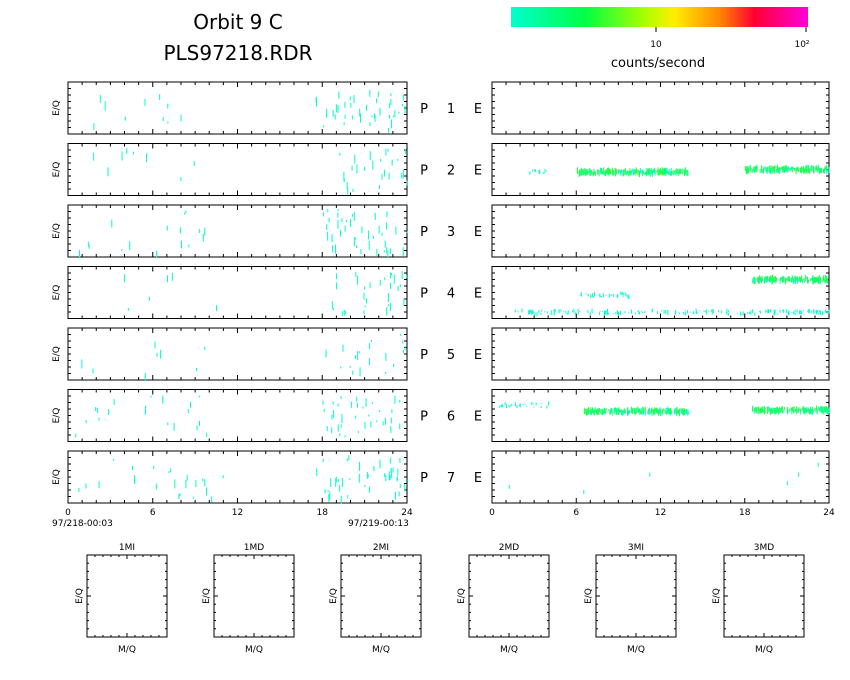 Image resolution: width=850 pixels, height=680 pixels. What do you see at coordinates (237, 513) in the screenshot?
I see `left-x-tick-label: 12` at bounding box center [237, 513].